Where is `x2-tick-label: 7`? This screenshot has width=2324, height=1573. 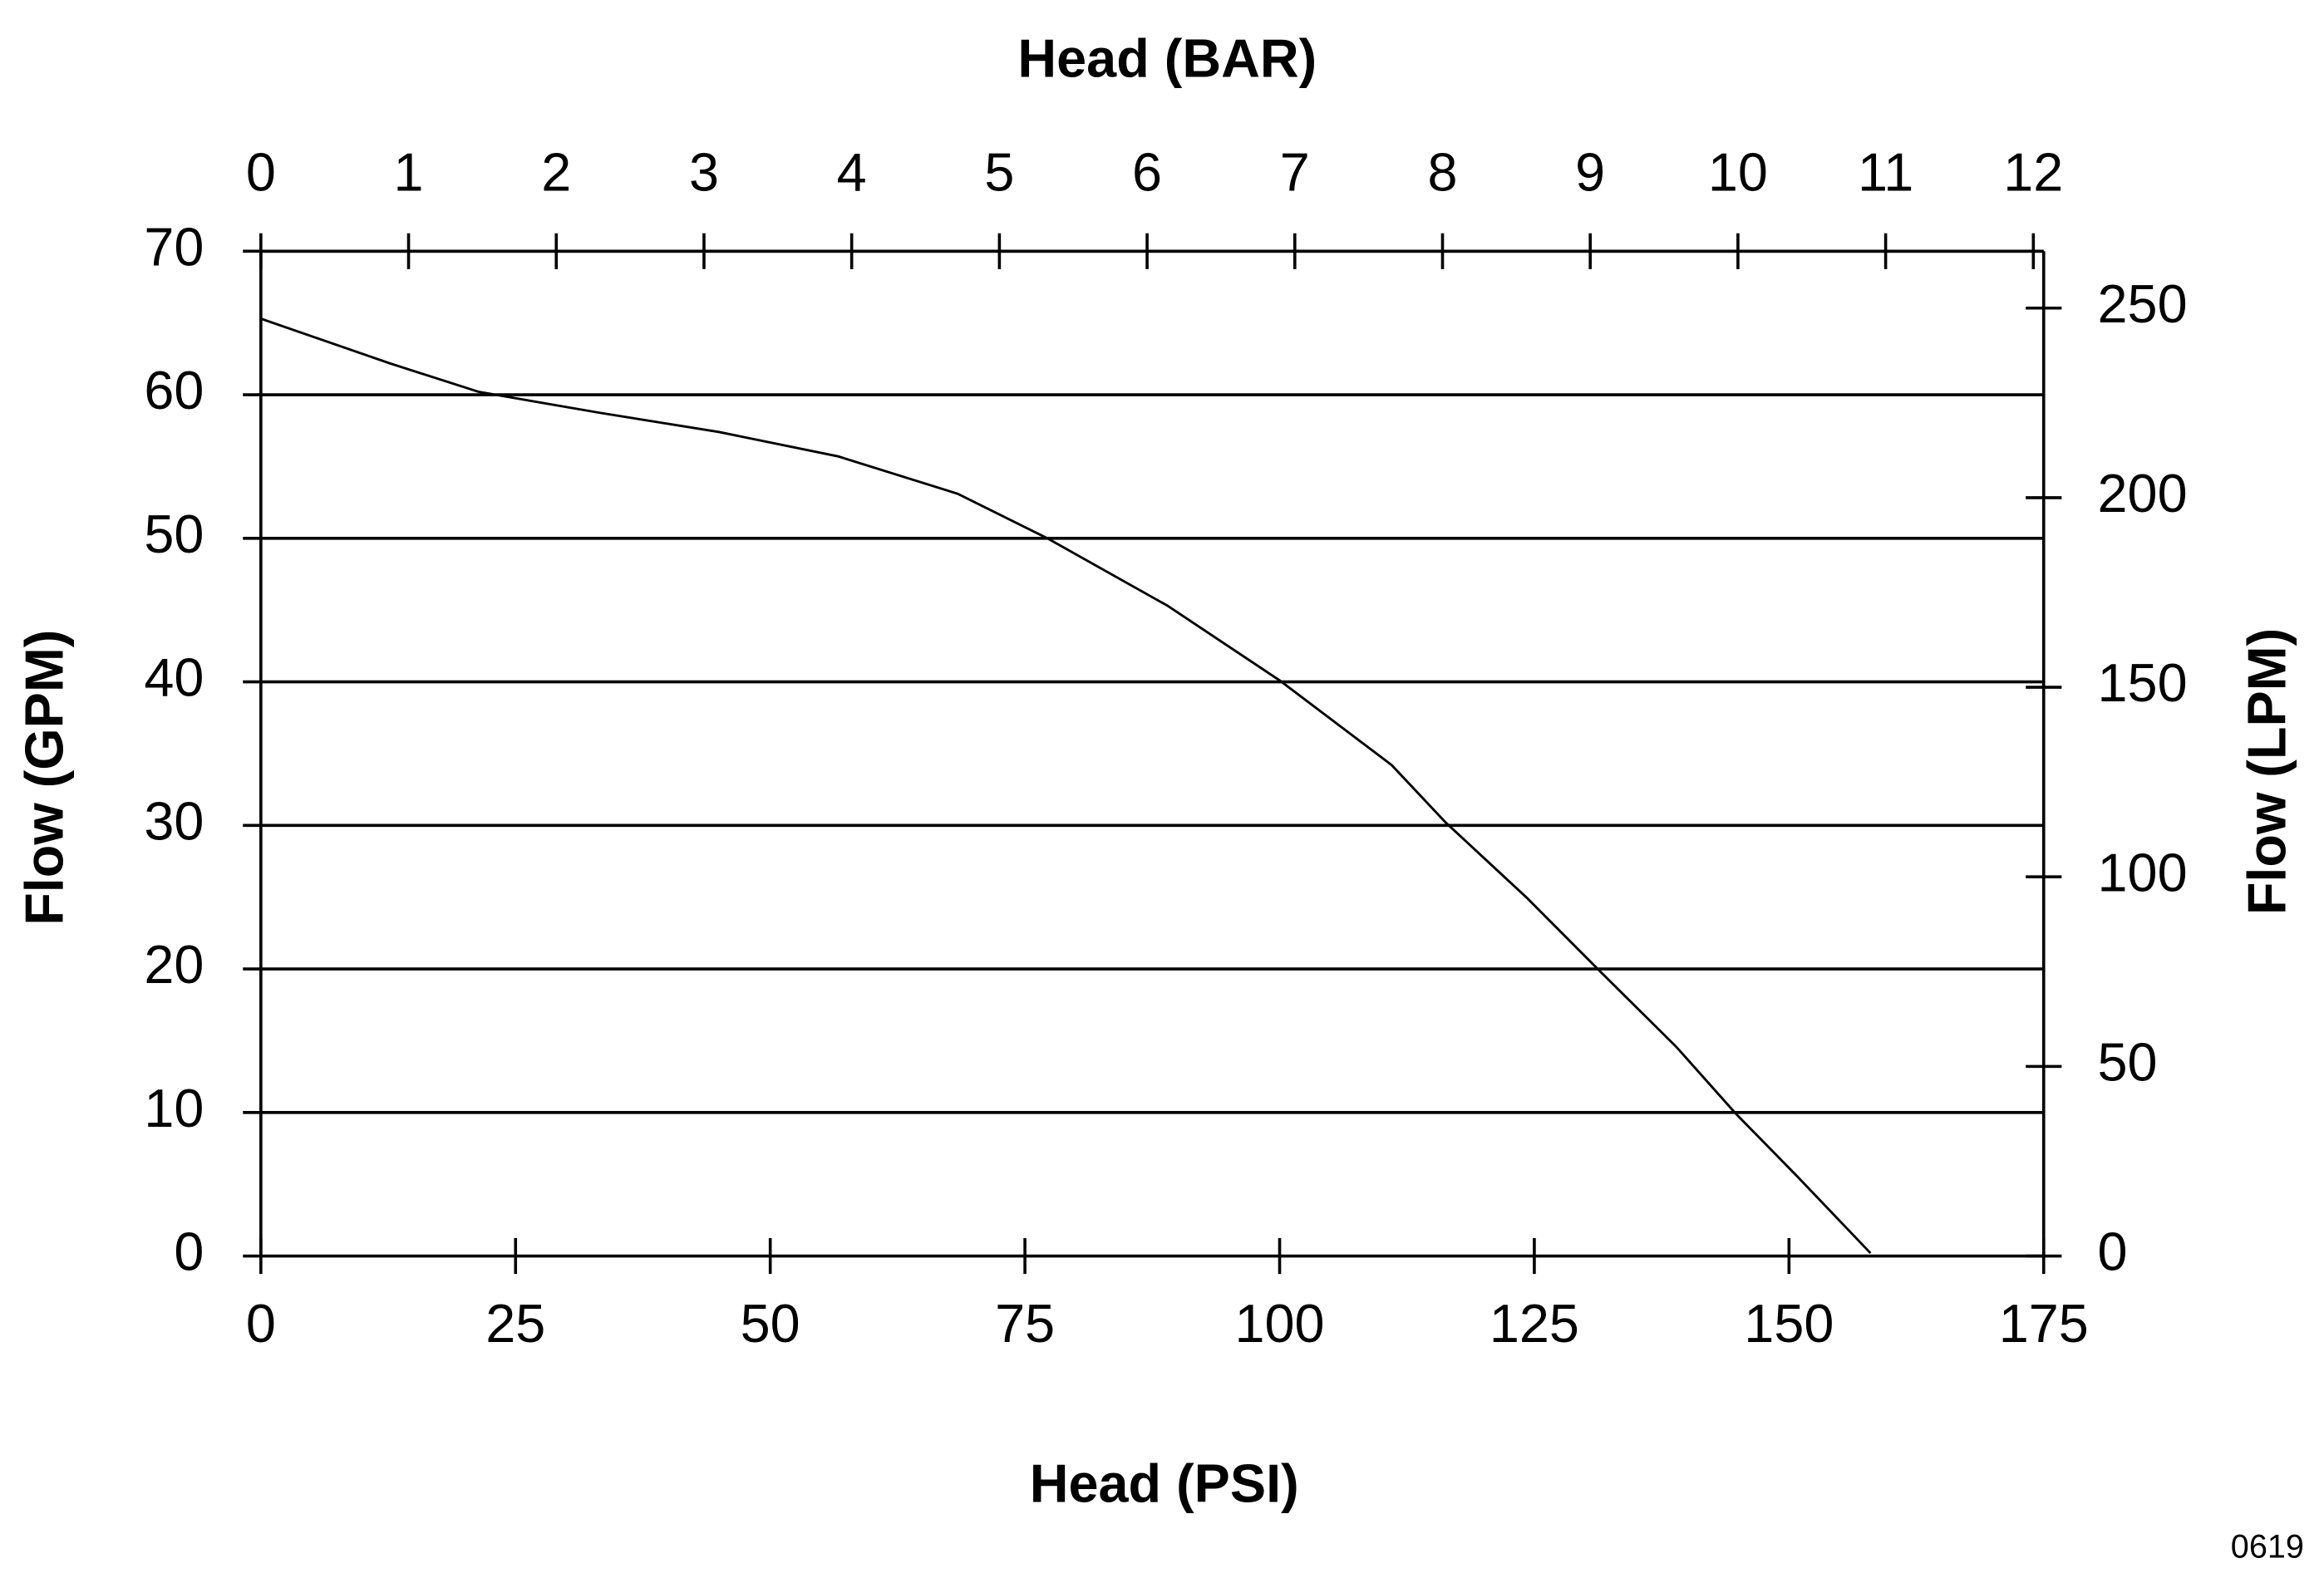
x2-tick-label: 7 is located at coordinates (1295, 171).